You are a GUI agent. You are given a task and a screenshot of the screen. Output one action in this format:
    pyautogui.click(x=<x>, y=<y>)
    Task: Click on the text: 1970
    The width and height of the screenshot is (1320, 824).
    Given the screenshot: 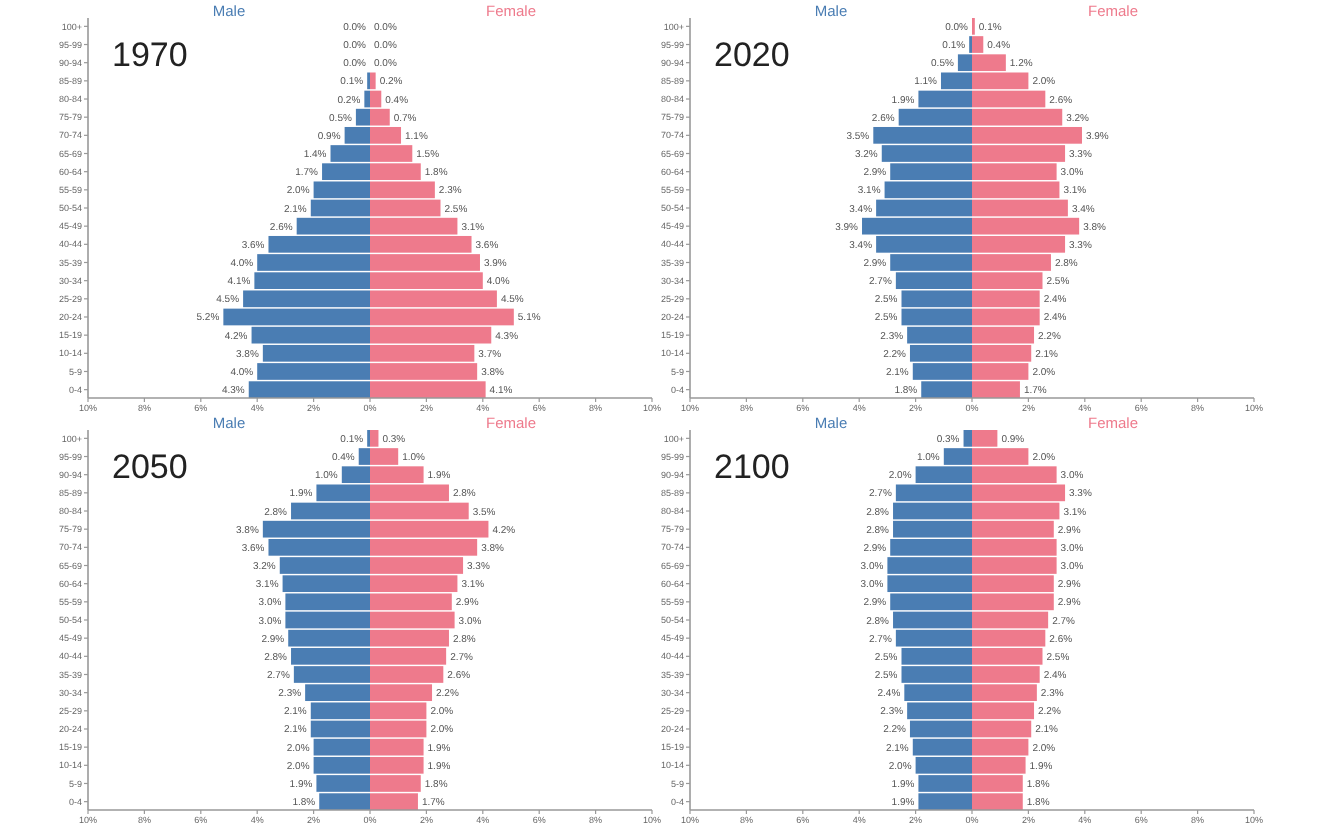 What is the action you would take?
    pyautogui.click(x=150, y=55)
    